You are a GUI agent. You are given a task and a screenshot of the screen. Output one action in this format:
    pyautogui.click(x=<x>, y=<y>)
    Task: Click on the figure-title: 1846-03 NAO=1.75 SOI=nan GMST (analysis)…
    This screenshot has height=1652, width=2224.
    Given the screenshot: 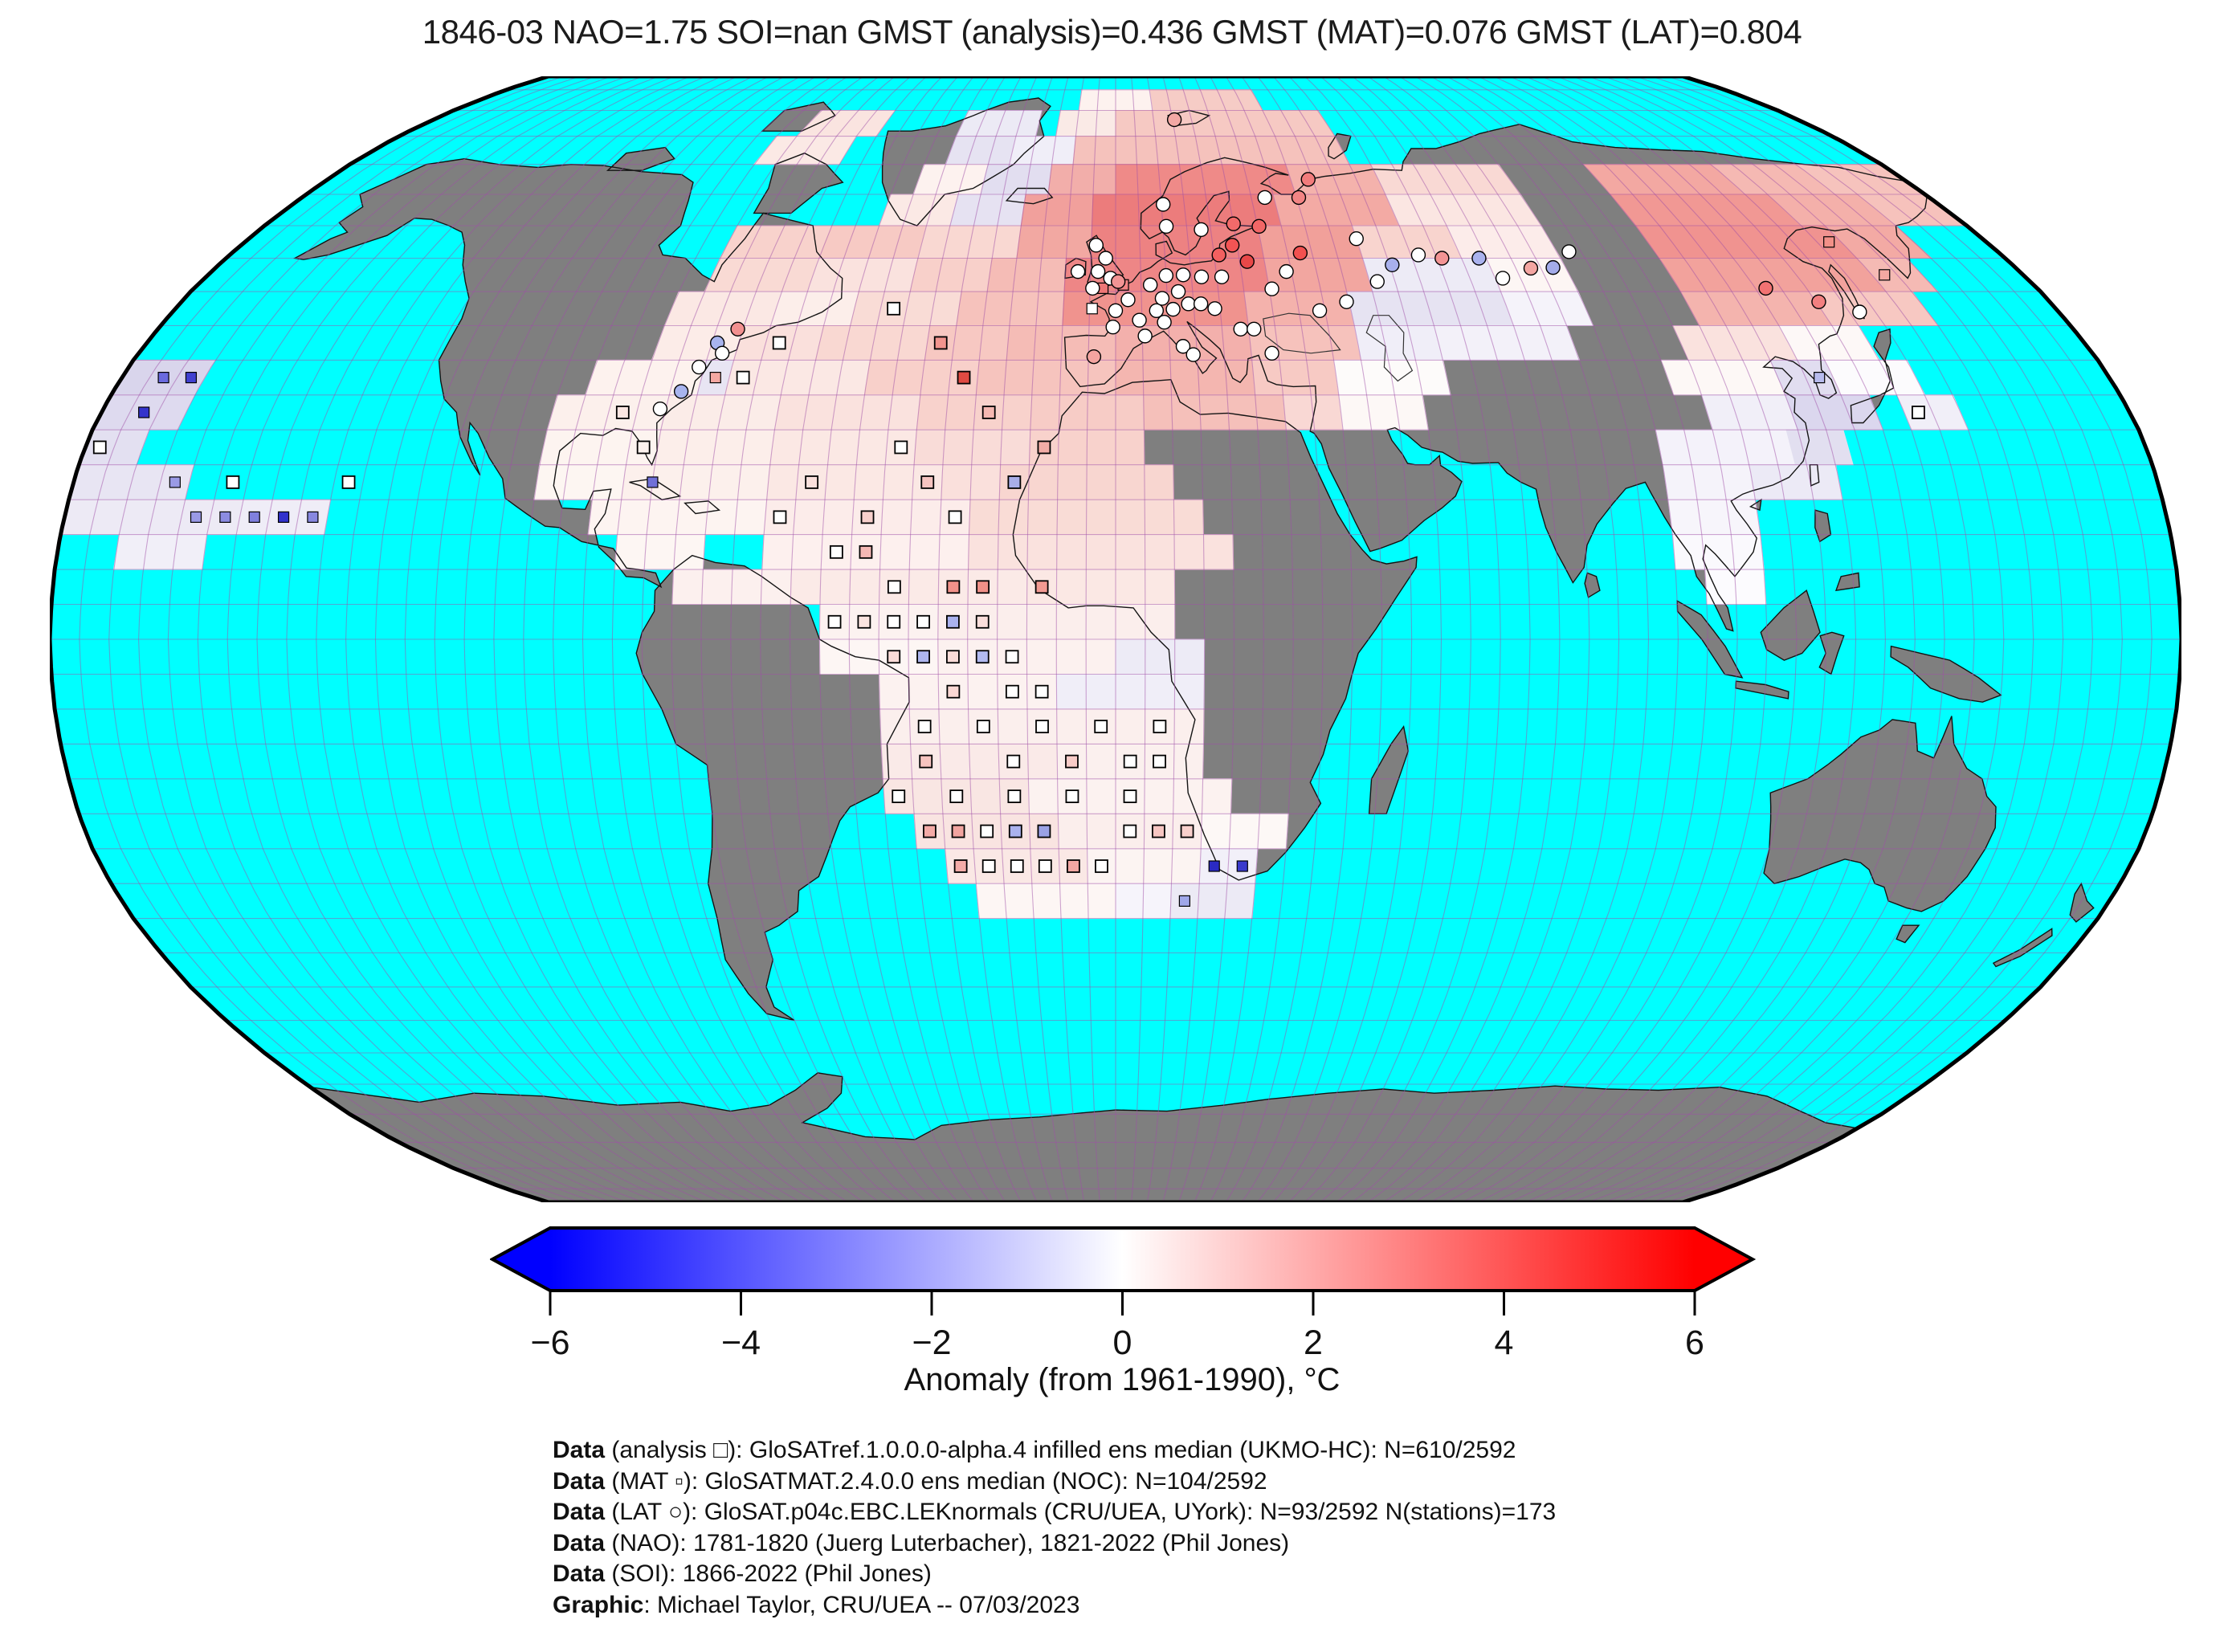 What is the action you would take?
    pyautogui.click(x=1112, y=32)
    